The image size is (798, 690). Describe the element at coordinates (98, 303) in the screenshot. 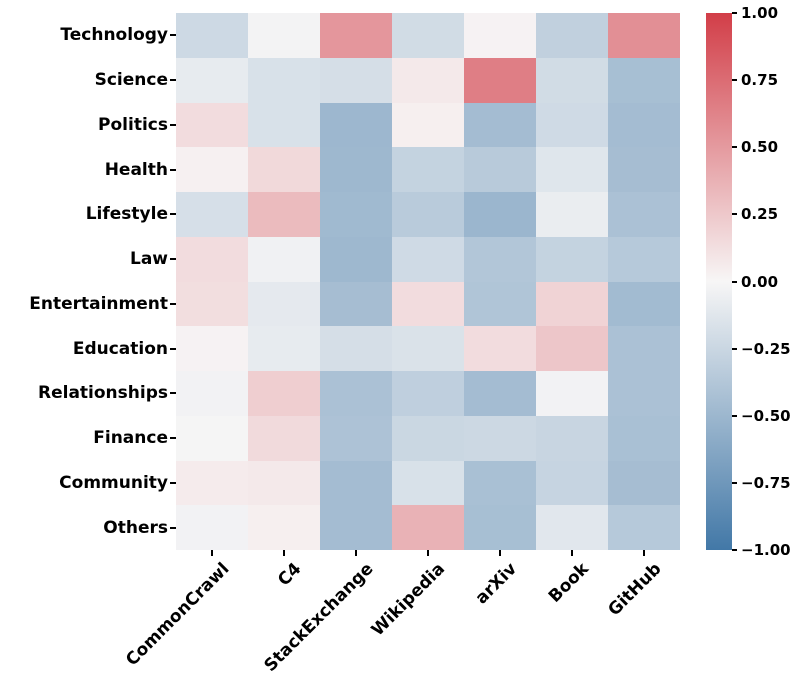

I see `y-axis-label: Entertainment` at that location.